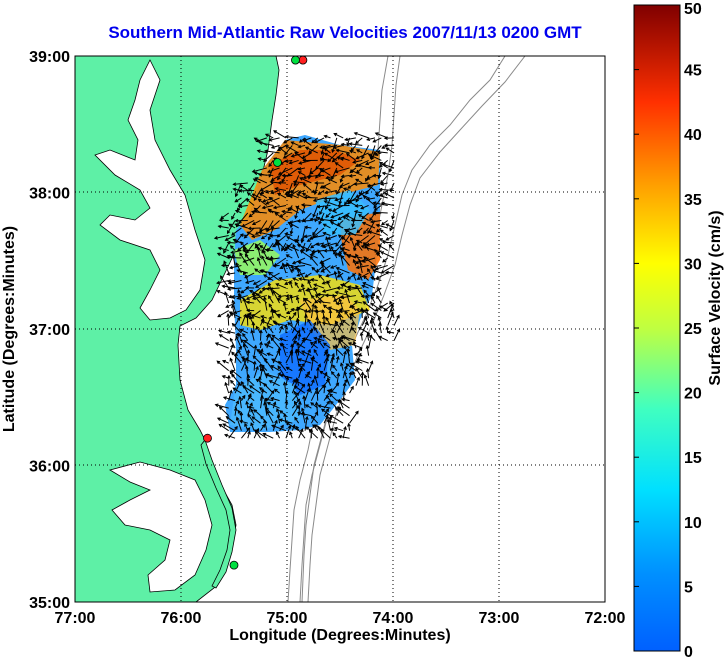  What do you see at coordinates (605, 618) in the screenshot?
I see `x-tick-label: 72:00` at bounding box center [605, 618].